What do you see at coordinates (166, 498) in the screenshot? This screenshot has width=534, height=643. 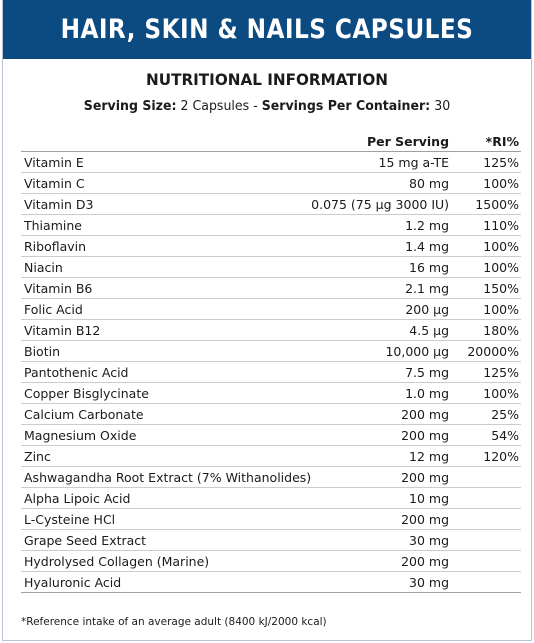 I see `nutrient-name: Alpha Lipoic Acid` at bounding box center [166, 498].